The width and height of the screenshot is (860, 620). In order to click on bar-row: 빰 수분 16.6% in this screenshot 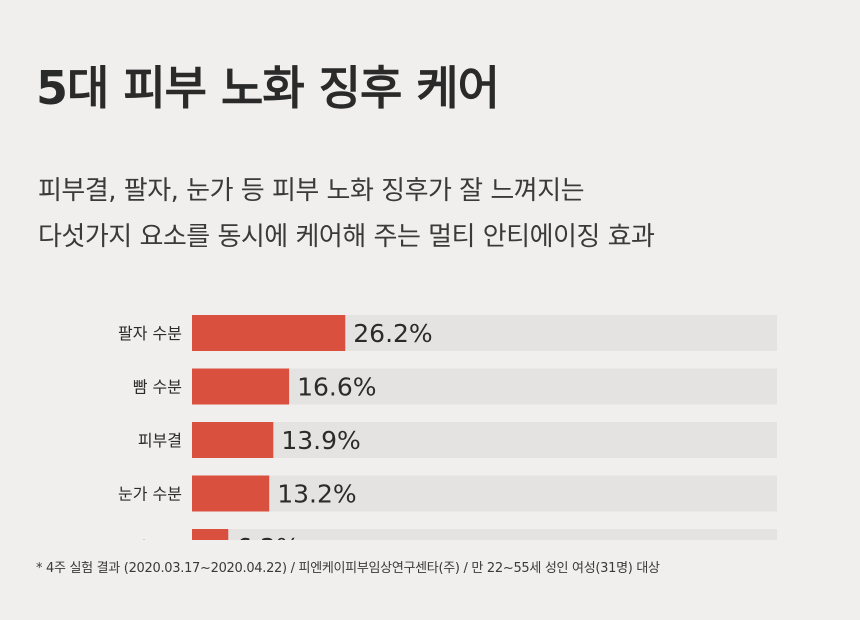, I will do `click(455, 386)`.